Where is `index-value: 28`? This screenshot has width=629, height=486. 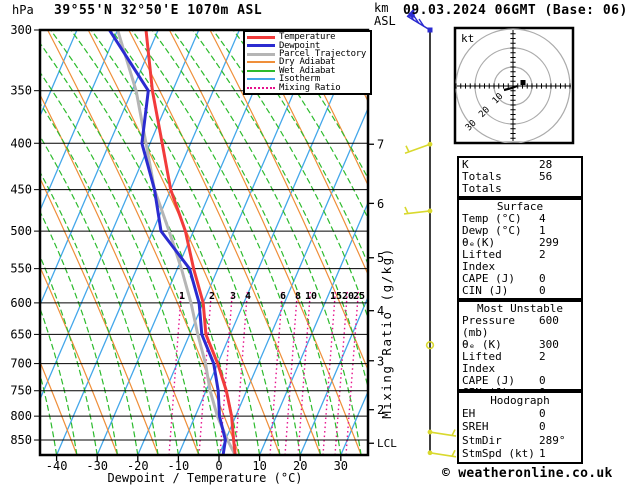 index-value: 28 is located at coordinates (546, 164).